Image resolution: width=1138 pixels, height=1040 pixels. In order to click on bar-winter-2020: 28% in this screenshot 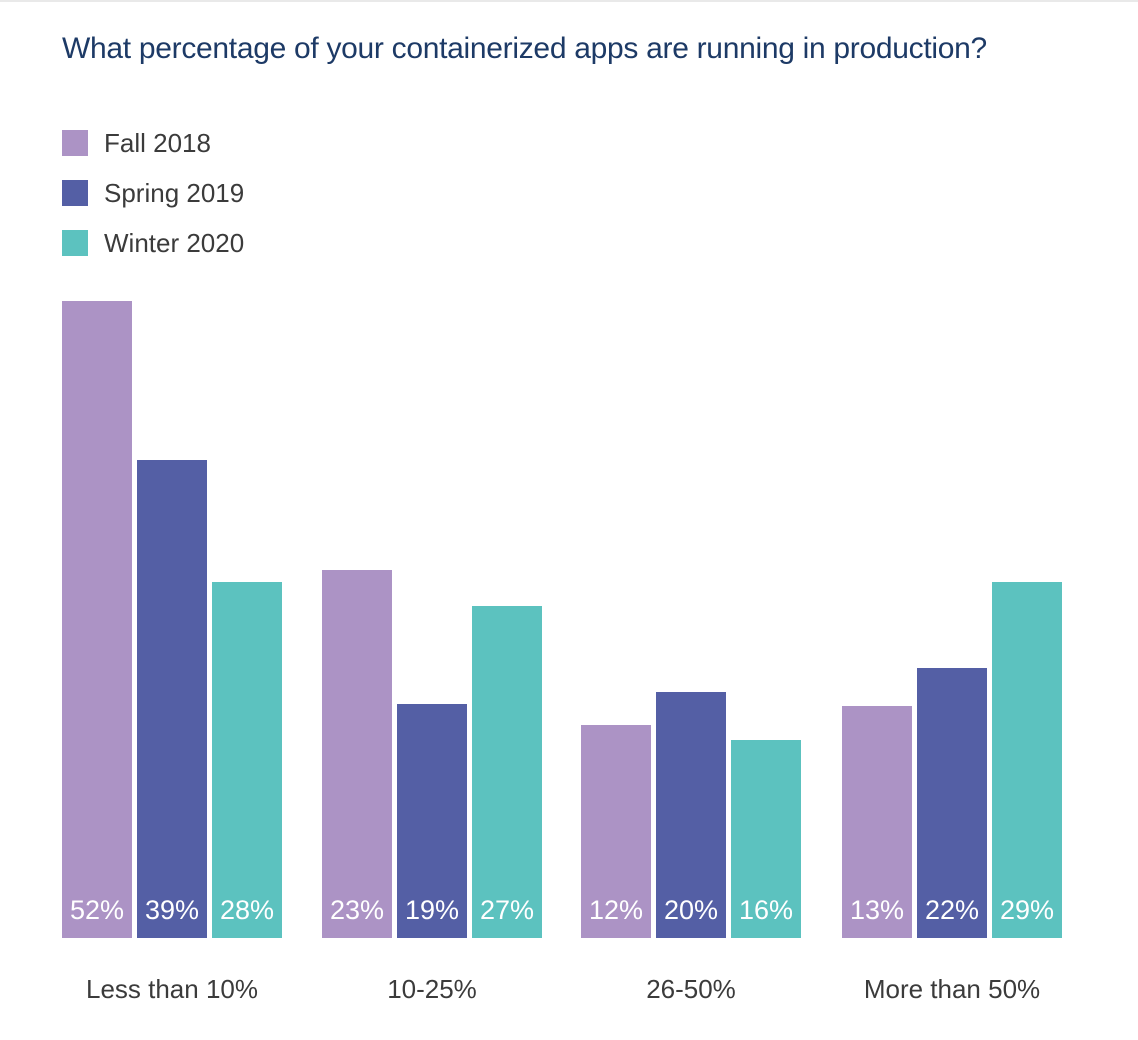, I will do `click(247, 760)`.